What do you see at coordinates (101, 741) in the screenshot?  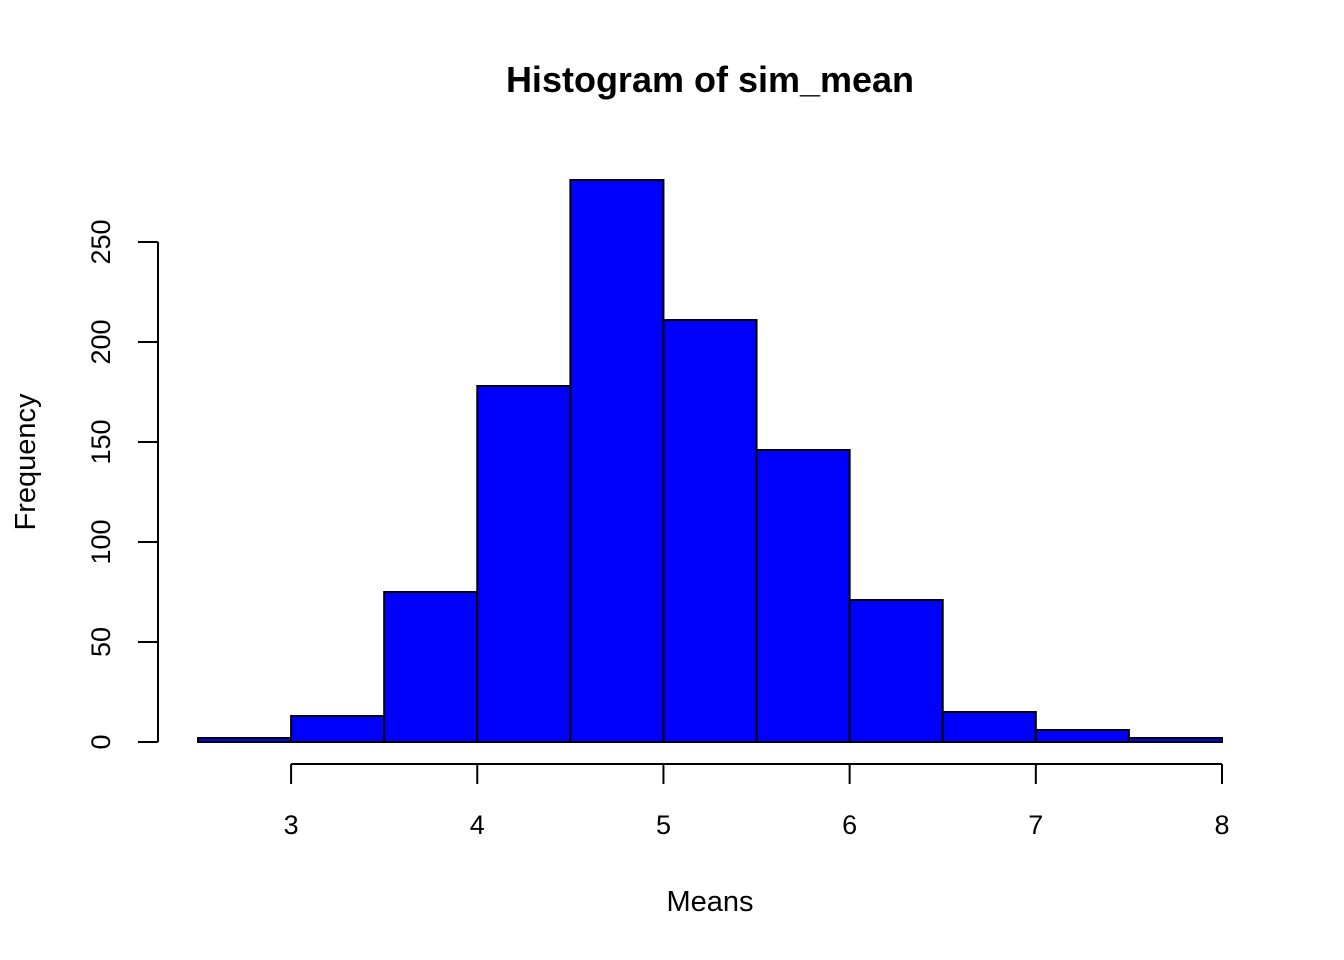 I see `y-tick-label-0: 0` at bounding box center [101, 741].